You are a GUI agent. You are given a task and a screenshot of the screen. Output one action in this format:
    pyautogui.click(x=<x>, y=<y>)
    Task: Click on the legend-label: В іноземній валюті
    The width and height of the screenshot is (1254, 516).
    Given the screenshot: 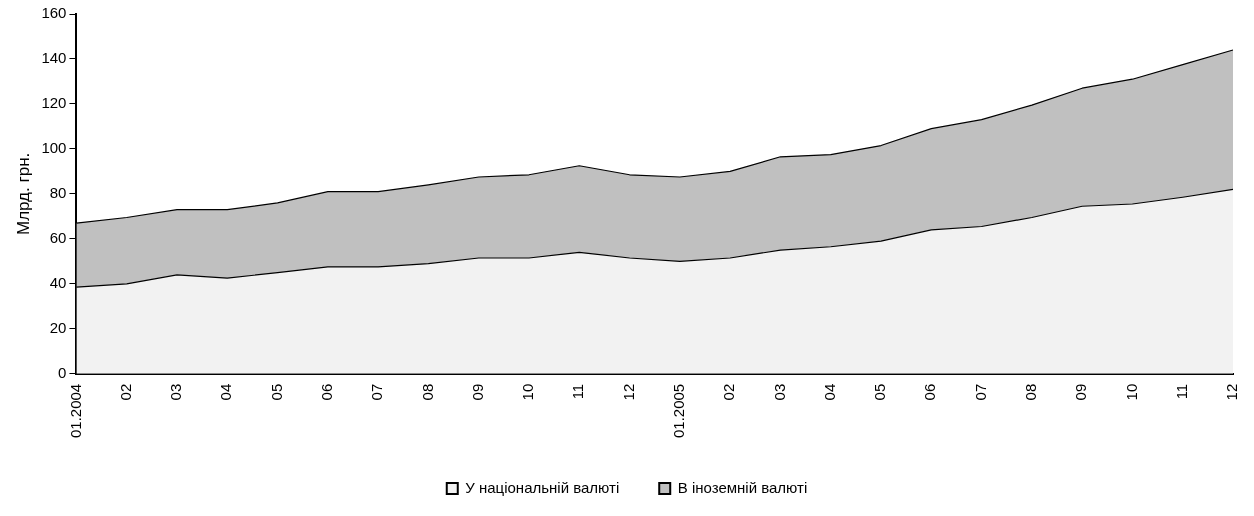 What is the action you would take?
    pyautogui.click(x=742, y=487)
    